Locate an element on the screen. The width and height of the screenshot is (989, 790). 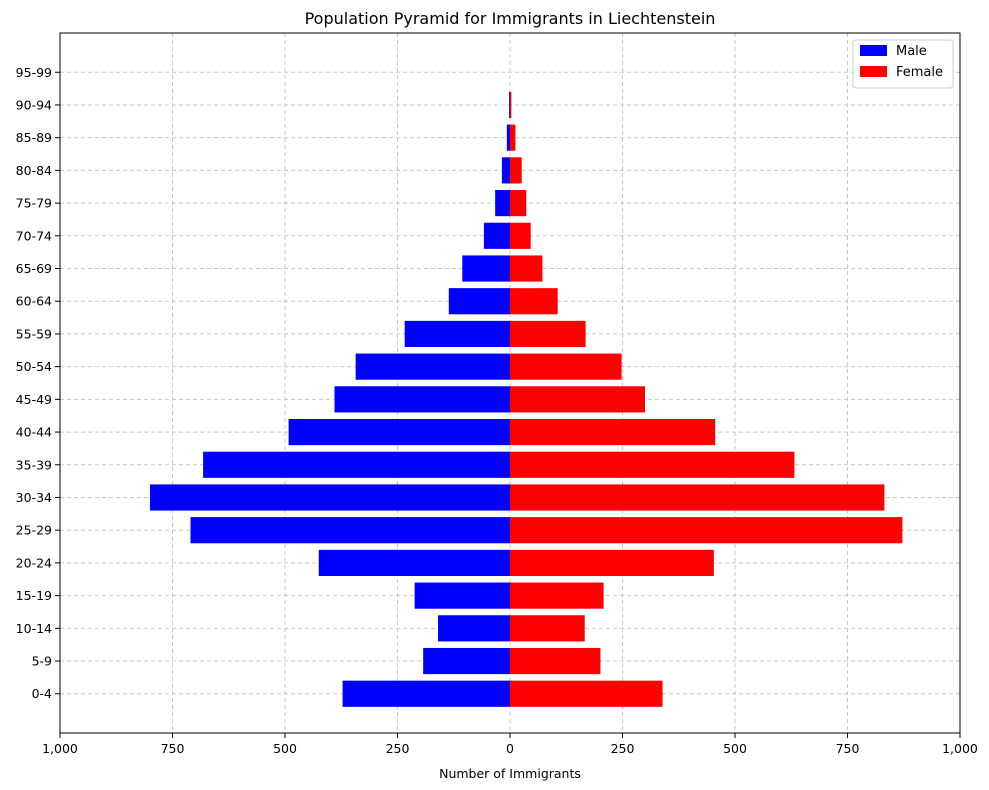
y-tick-label: 70-74 is located at coordinates (34, 235).